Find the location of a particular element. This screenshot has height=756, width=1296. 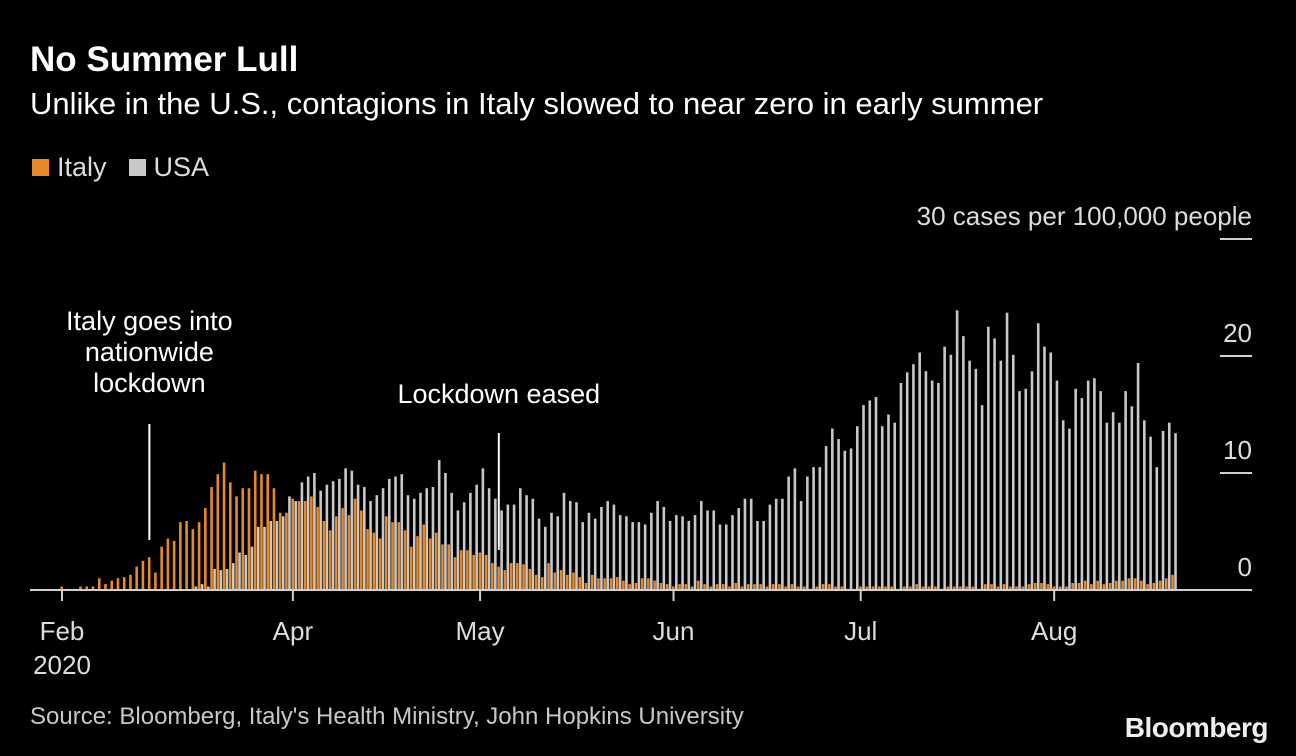

y-tick-label: 20 is located at coordinates (1237, 333).